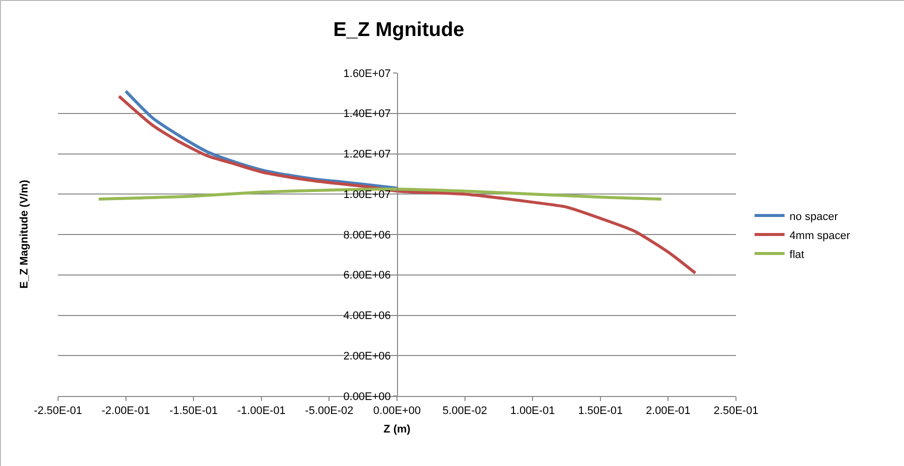  Describe the element at coordinates (193, 411) in the screenshot. I see `x-tick-label: -1.50E-01` at that location.